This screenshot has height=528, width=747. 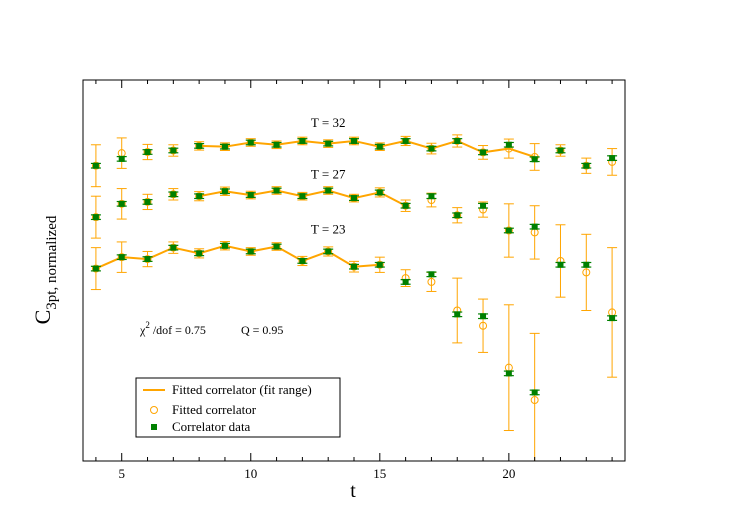 I want to click on series-label-t-27: T = 27, so click(x=328, y=174).